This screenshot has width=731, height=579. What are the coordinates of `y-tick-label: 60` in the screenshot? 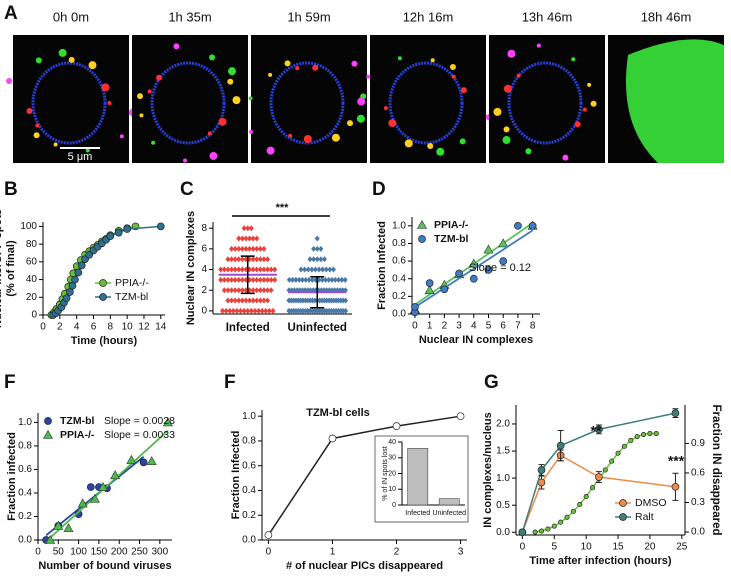 It's located at (32, 261).